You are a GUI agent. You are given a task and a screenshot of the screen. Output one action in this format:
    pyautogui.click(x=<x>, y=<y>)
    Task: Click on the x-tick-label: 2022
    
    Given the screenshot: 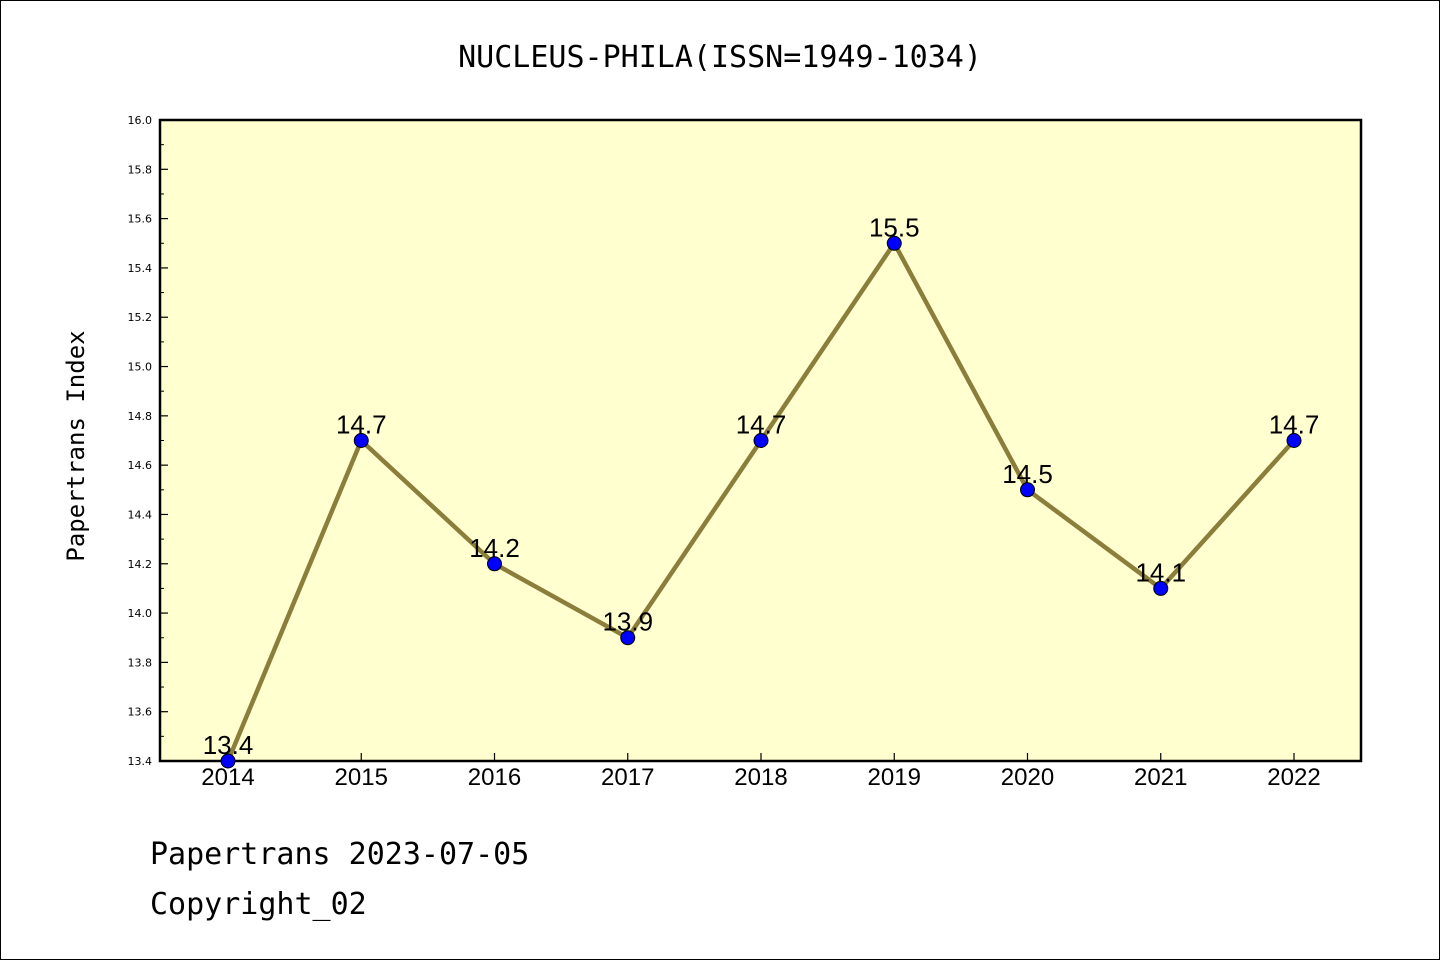 What is the action you would take?
    pyautogui.click(x=1293, y=777)
    